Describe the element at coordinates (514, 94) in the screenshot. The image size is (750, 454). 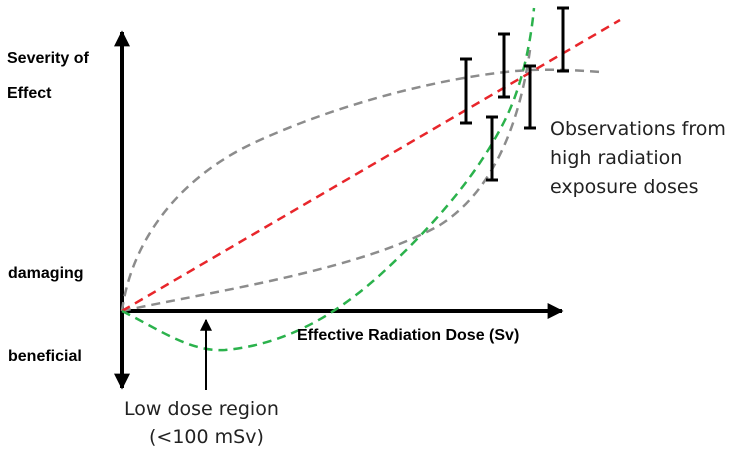
I see `observation-error-bars` at that location.